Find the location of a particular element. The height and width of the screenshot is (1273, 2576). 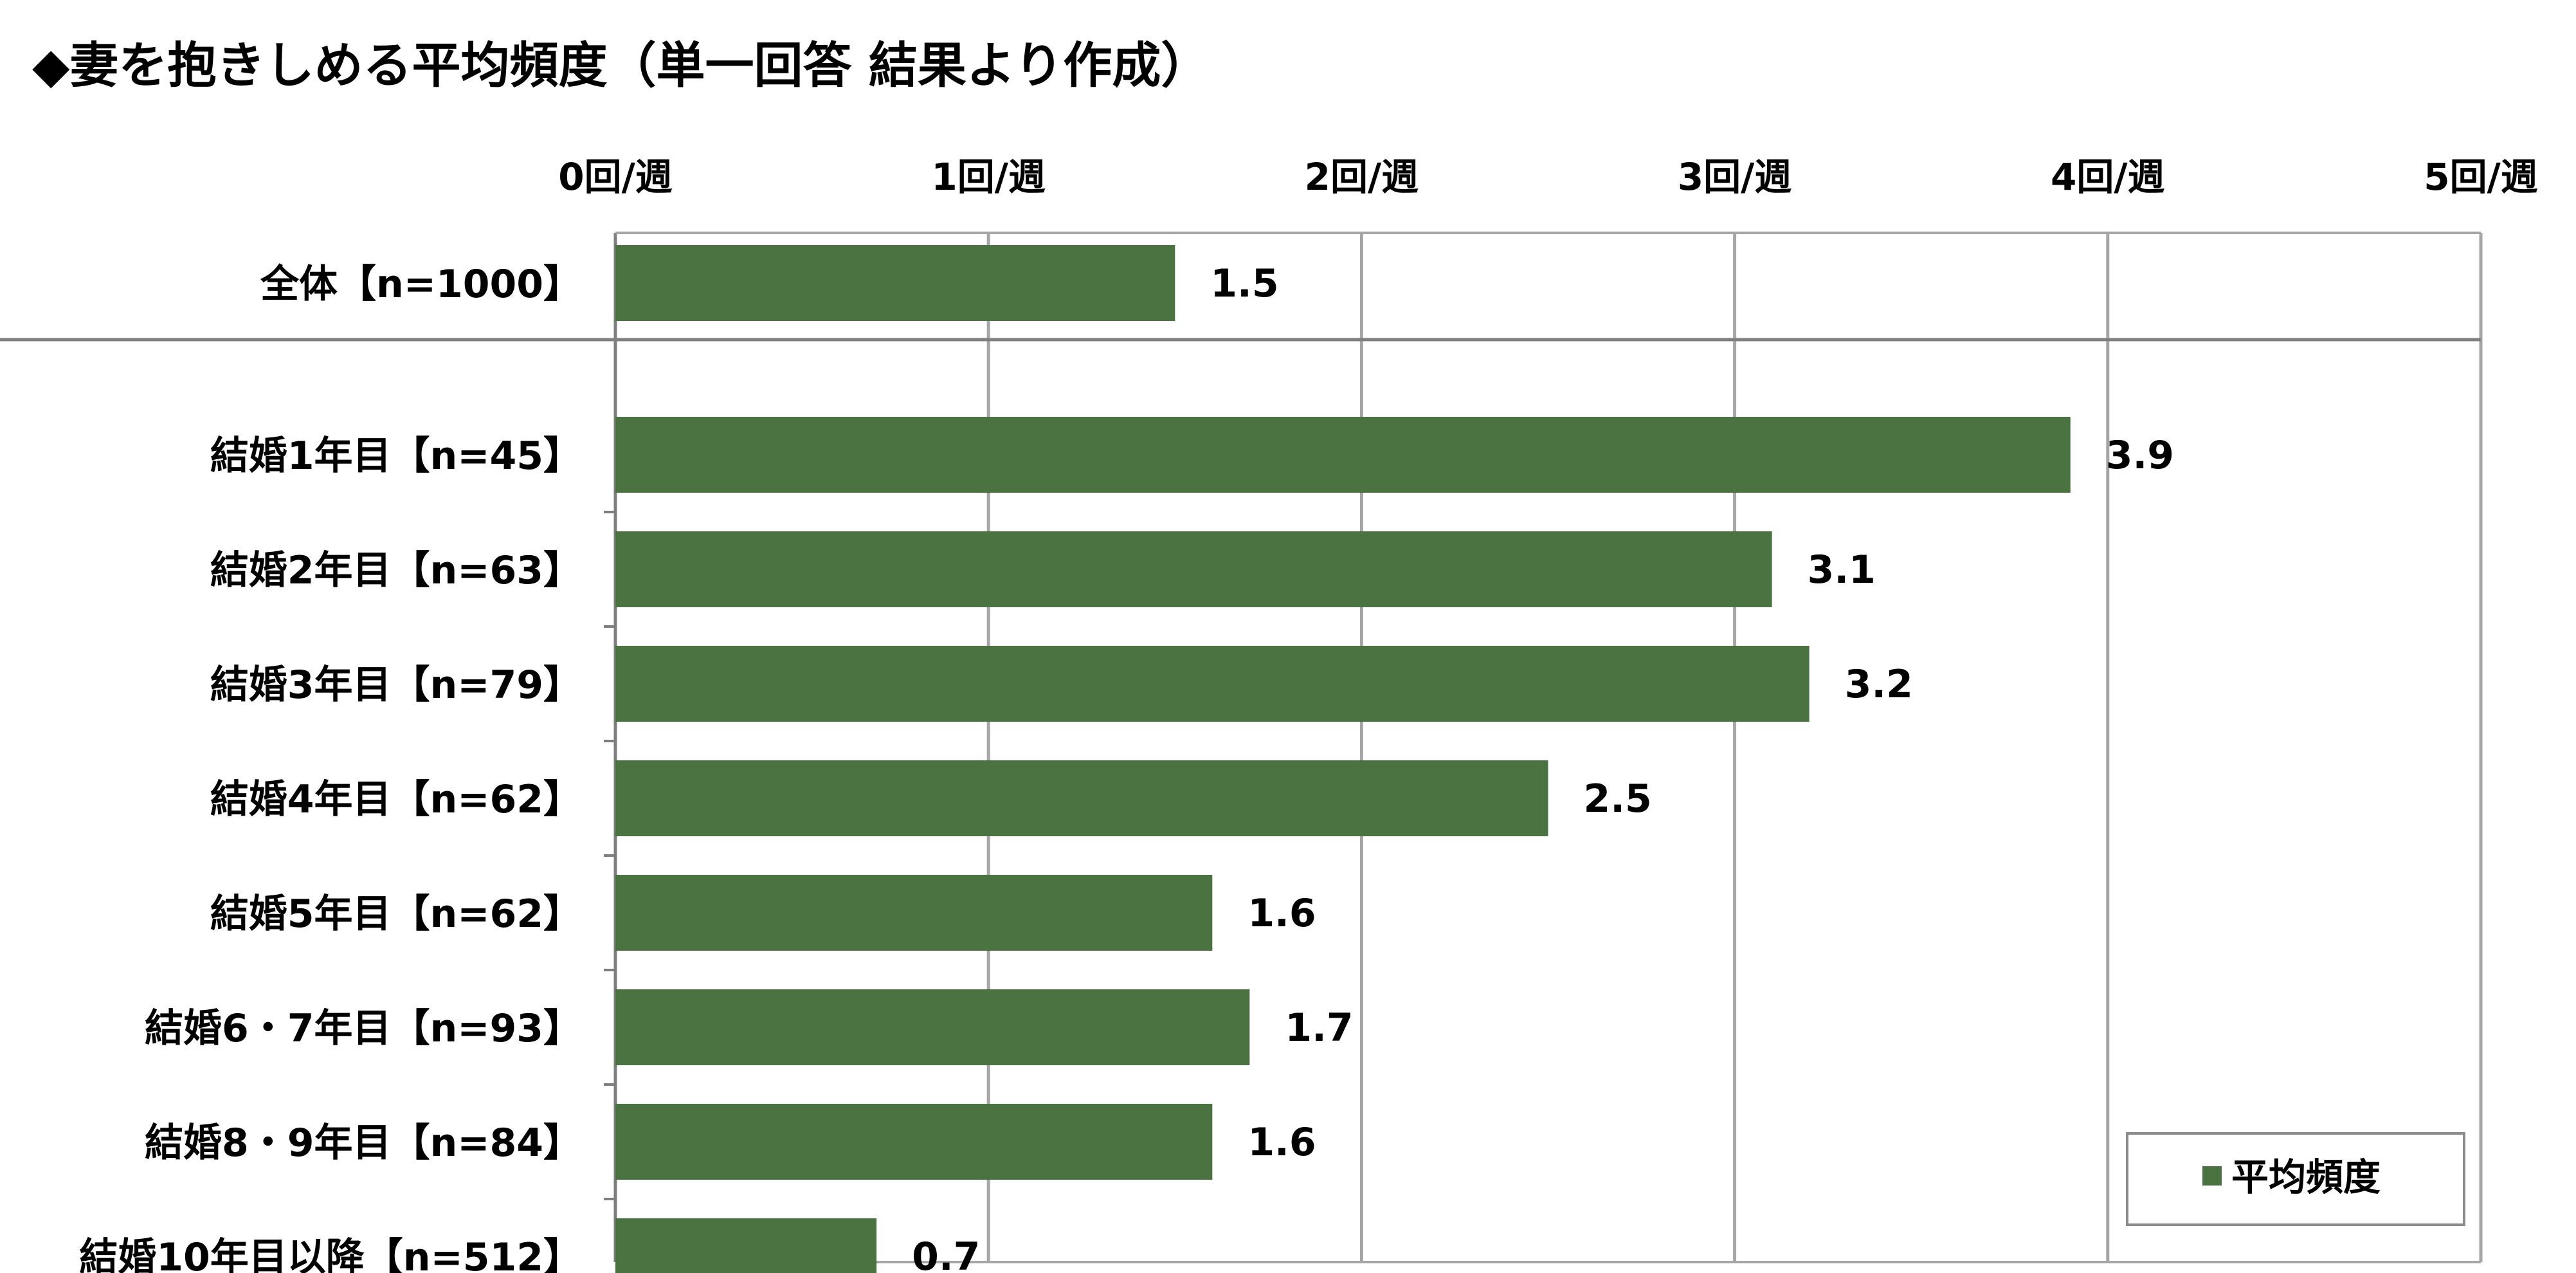

x-tick-label: 0回/週 is located at coordinates (615, 177).